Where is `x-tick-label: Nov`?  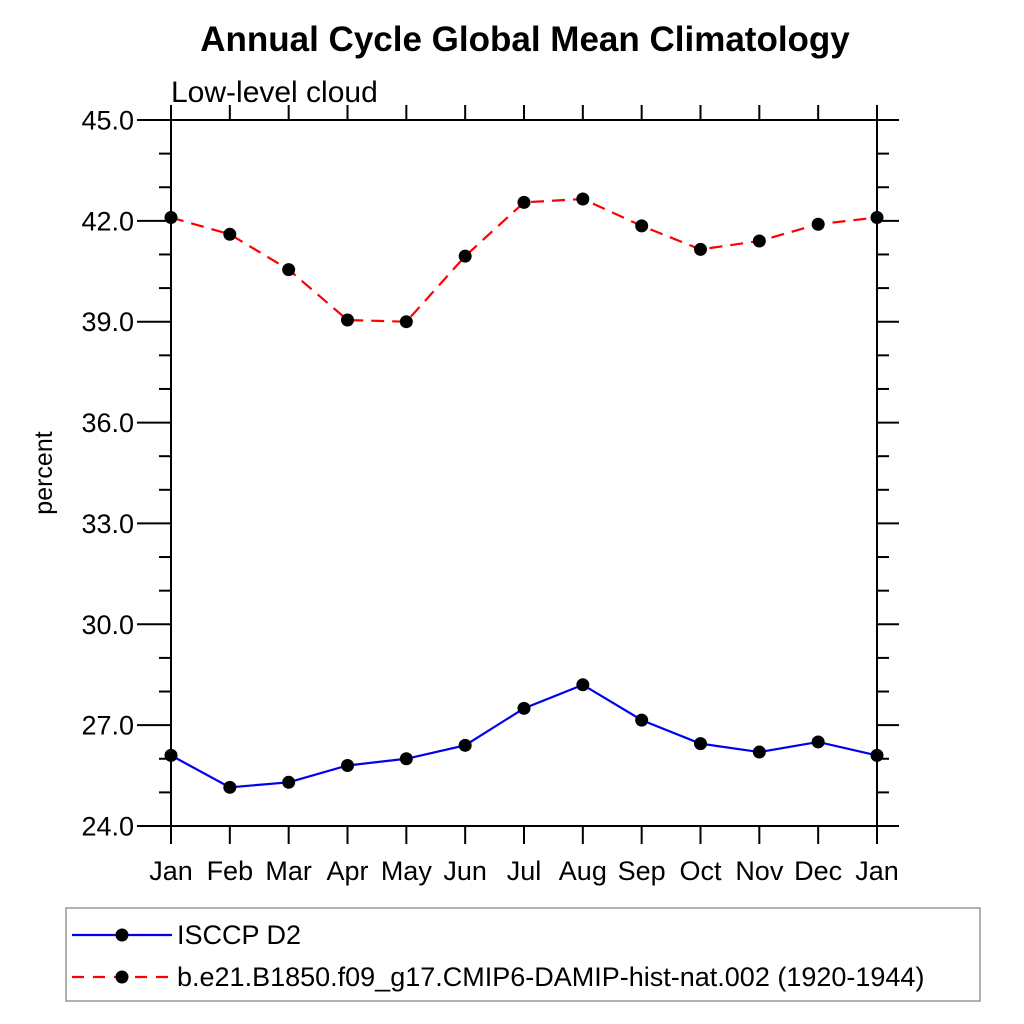 x-tick-label: Nov is located at coordinates (759, 871).